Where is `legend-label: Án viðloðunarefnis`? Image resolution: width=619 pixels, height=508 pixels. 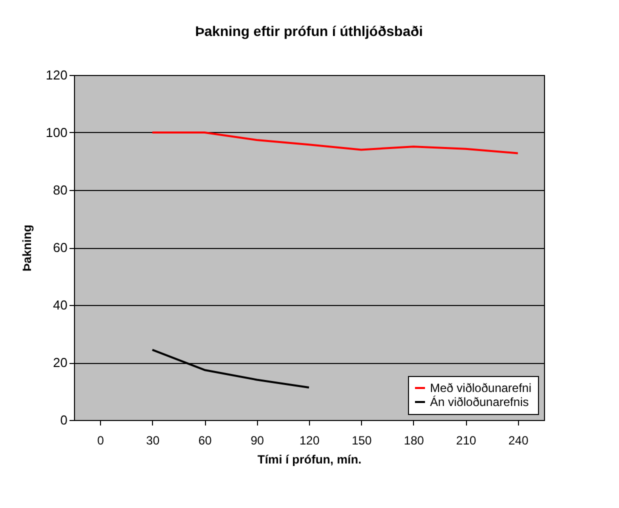
legend-label: Án viðloðunarefnis is located at coordinates (479, 402).